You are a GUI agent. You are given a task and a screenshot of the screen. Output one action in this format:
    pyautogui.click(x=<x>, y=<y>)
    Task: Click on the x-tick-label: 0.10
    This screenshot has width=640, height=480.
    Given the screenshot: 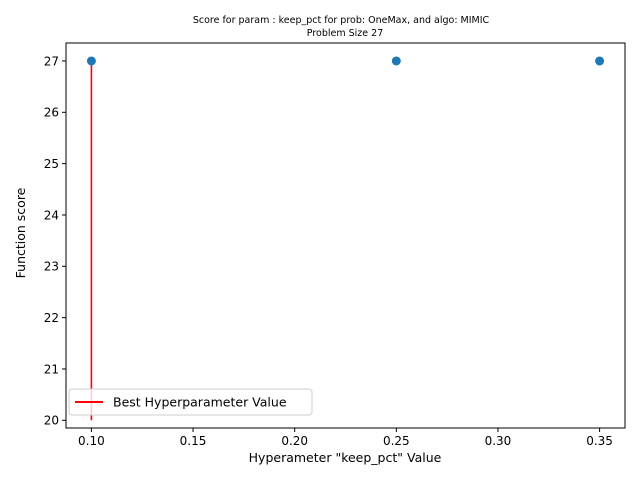 What is the action you would take?
    pyautogui.click(x=91, y=441)
    